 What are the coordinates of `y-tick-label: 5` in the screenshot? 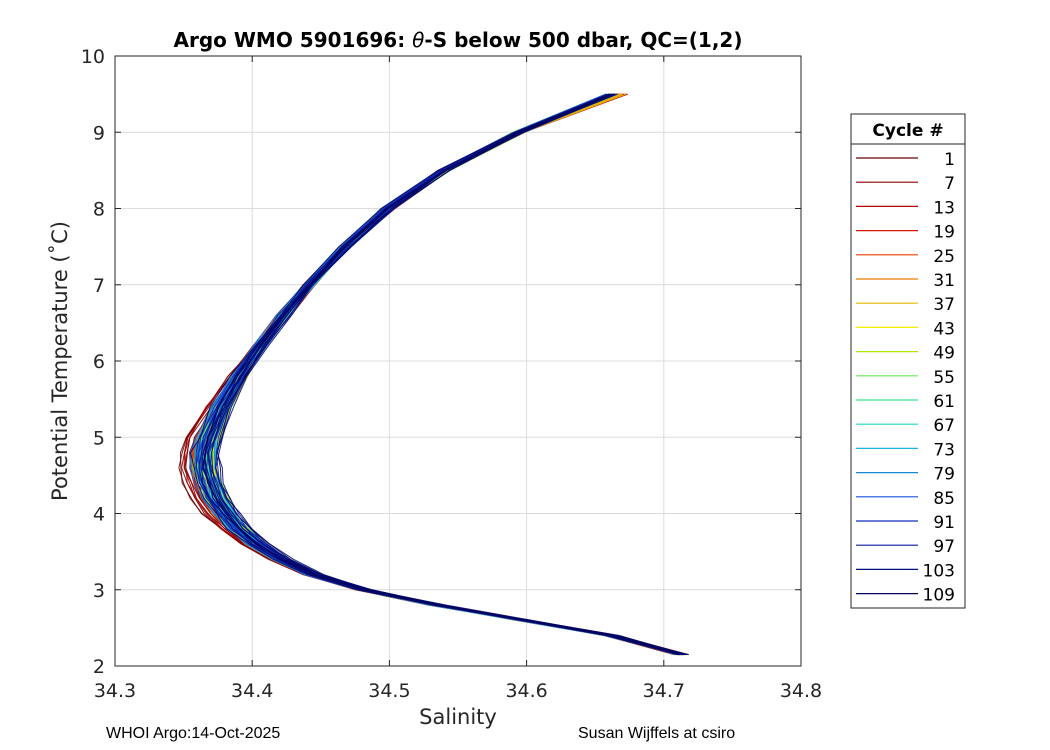 It's located at (99, 438).